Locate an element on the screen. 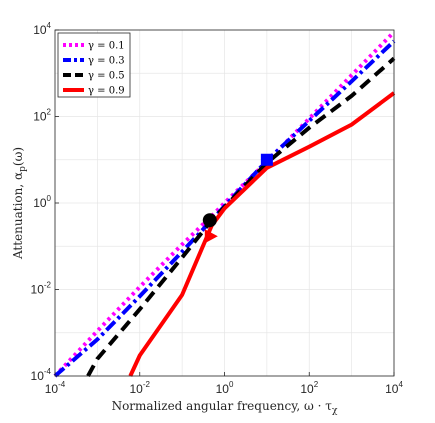 The height and width of the screenshot is (423, 435). y-tick-label: 10⁴ is located at coordinates (42, 29).